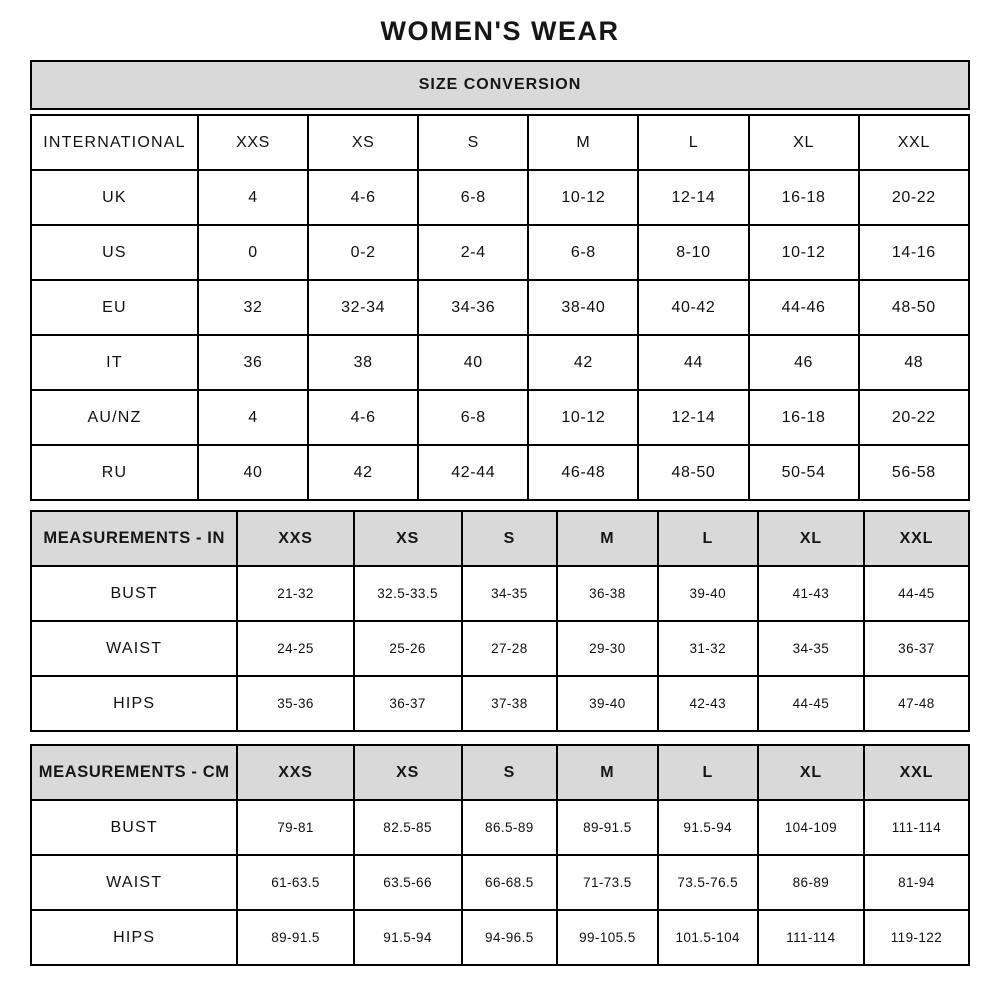 The width and height of the screenshot is (1000, 1000). What do you see at coordinates (509, 882) in the screenshot?
I see `measurement-value-cell: 66-68.5` at bounding box center [509, 882].